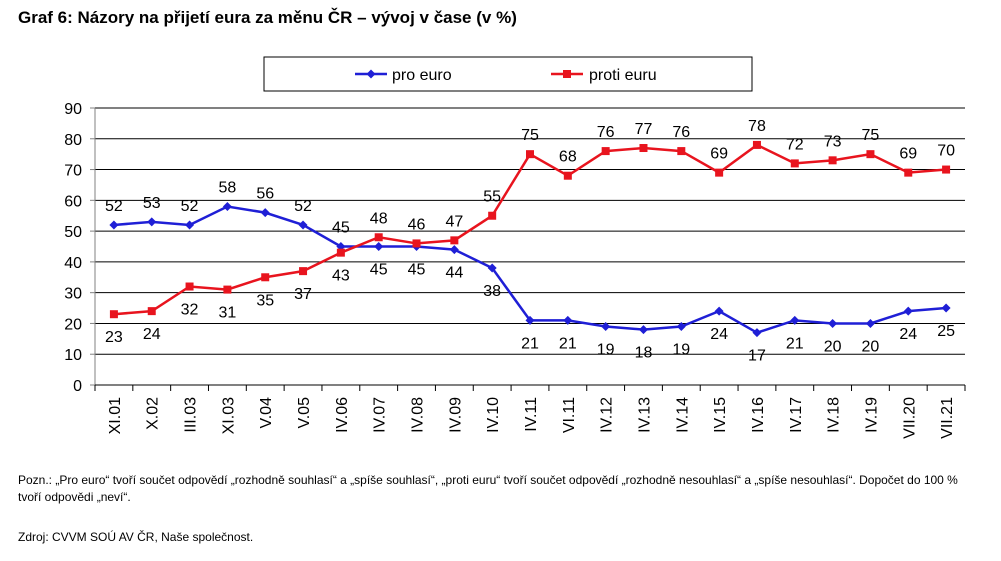 The image size is (1001, 561). Describe the element at coordinates (417, 224) in the screenshot. I see `data-label: 46` at that location.